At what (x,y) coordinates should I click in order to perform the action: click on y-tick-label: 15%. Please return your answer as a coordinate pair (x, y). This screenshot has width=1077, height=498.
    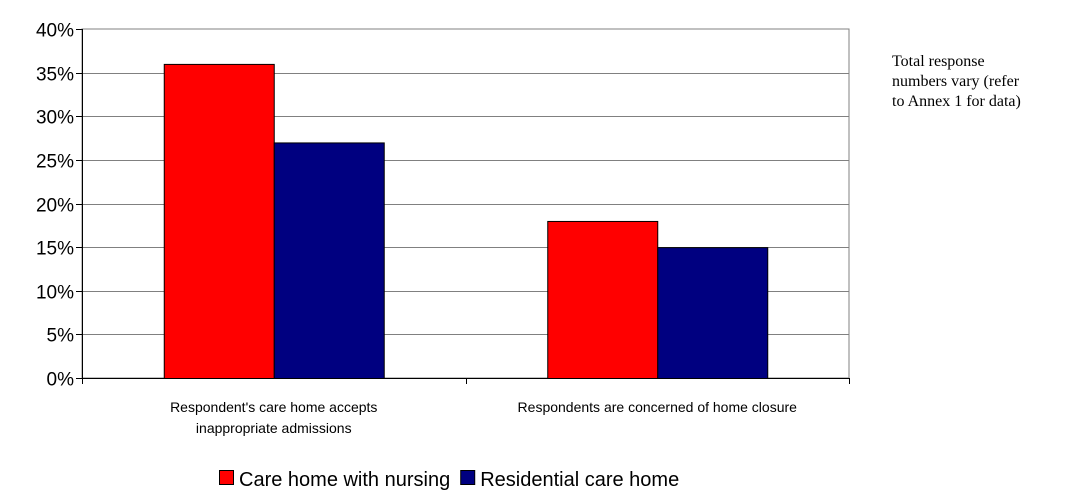
    Looking at the image, I should click on (55, 249).